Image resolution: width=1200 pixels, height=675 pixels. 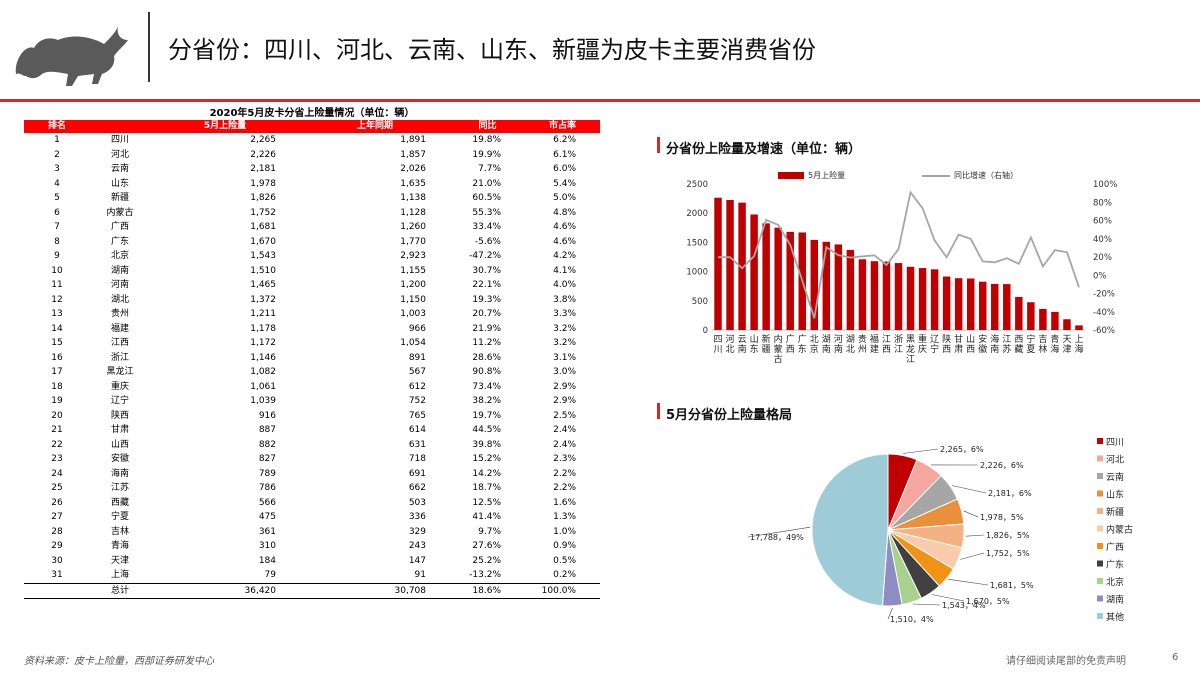 What do you see at coordinates (119, 357) in the screenshot?
I see `table-cell: 浙江` at bounding box center [119, 357].